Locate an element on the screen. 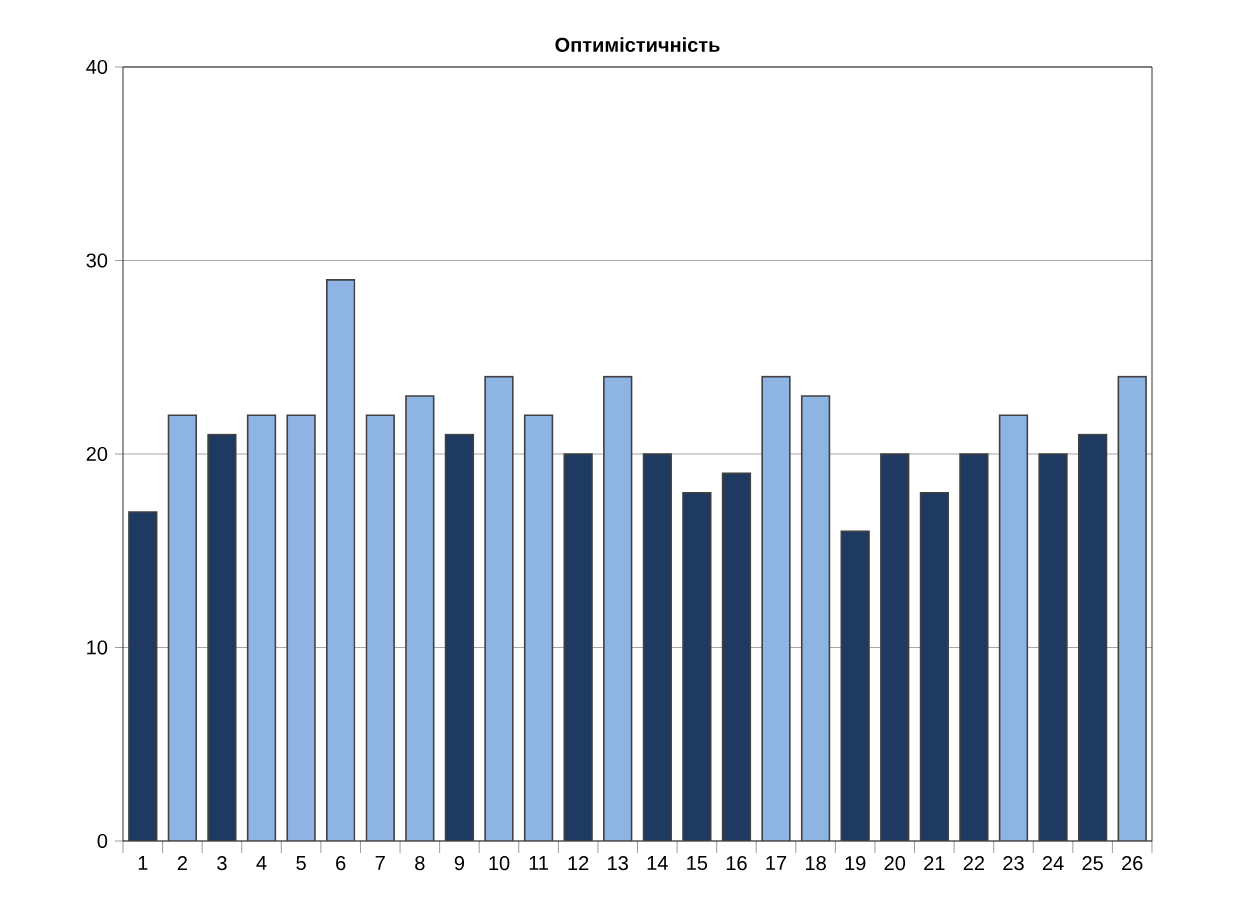  x-tick-label: 3 is located at coordinates (222, 863).